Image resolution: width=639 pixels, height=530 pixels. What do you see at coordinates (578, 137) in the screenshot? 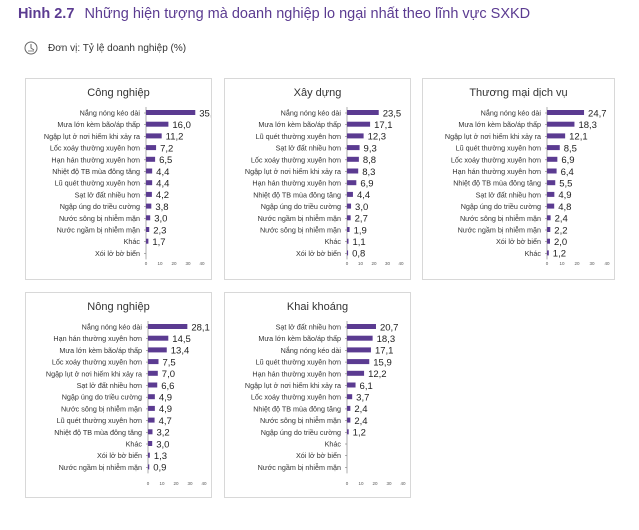
I see `value-label: 12,1` at bounding box center [578, 137].